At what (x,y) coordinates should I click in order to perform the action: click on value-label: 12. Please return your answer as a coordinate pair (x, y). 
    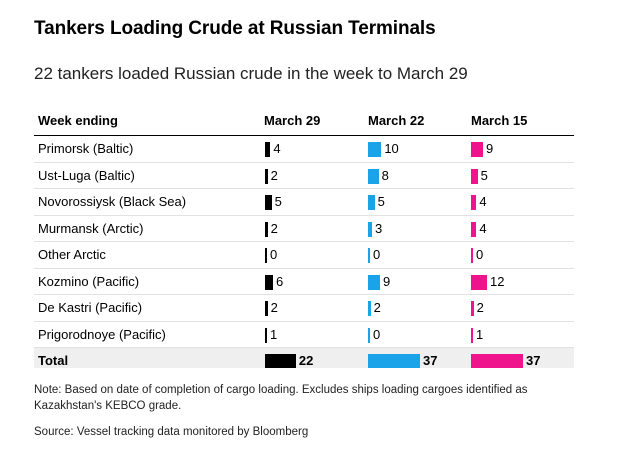
    Looking at the image, I should click on (497, 281).